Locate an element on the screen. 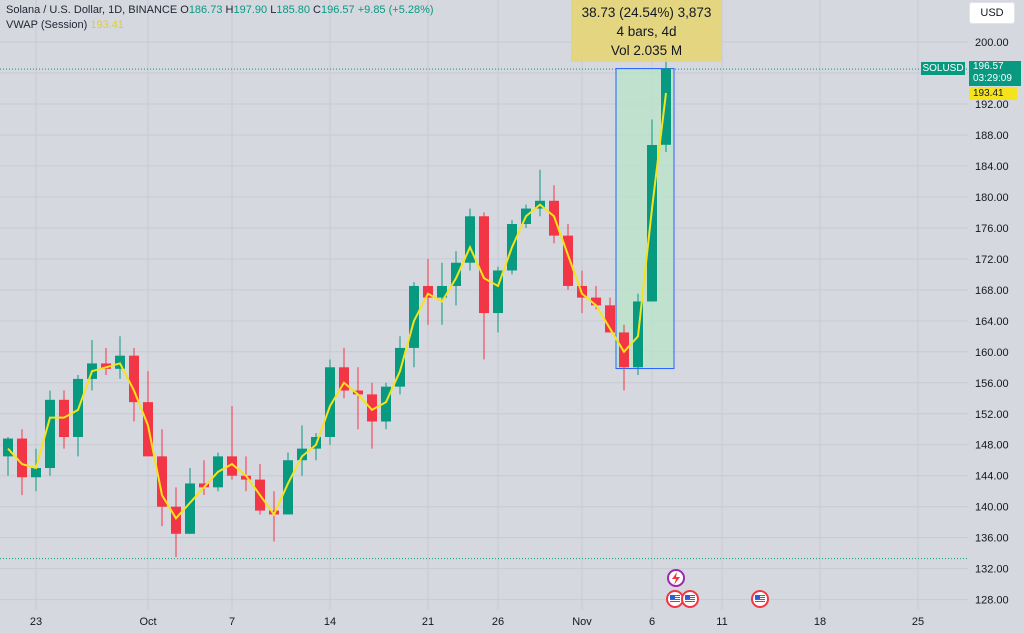 The width and height of the screenshot is (1024, 633). price-tick-label: 144.00 is located at coordinates (992, 477).